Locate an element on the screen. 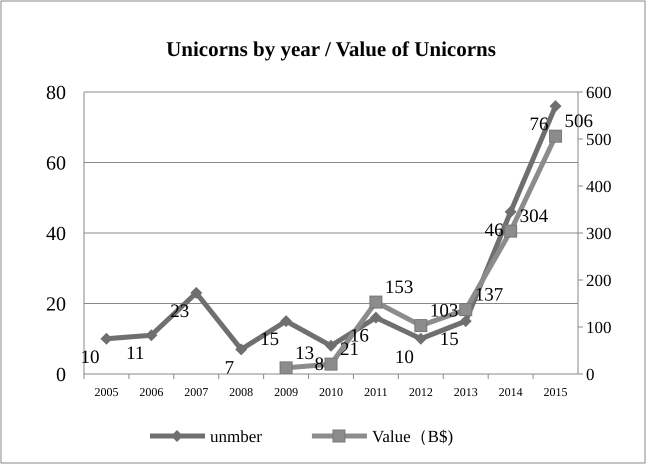  data-label: 11 is located at coordinates (135, 353).